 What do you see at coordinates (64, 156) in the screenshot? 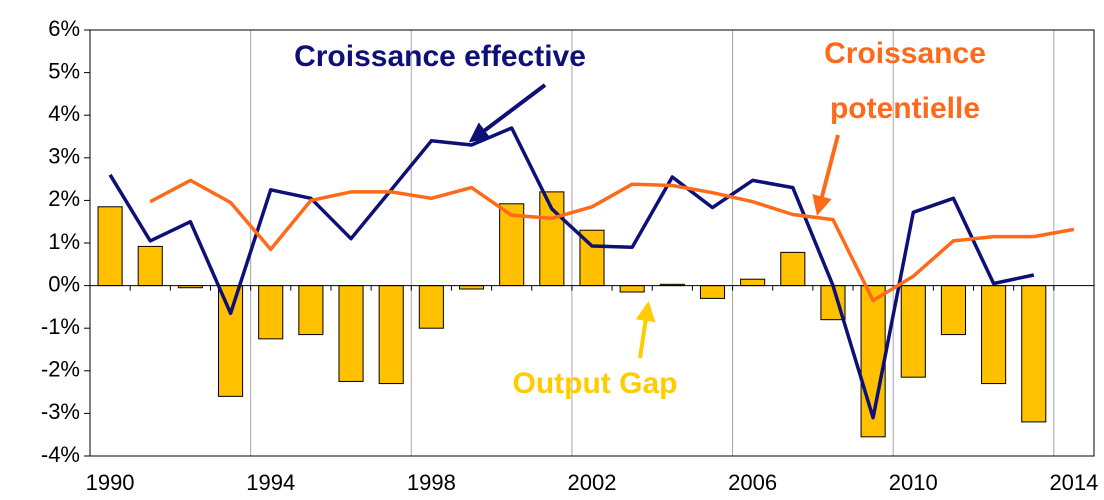
I see `y-tick-label: 3%` at bounding box center [64, 156].